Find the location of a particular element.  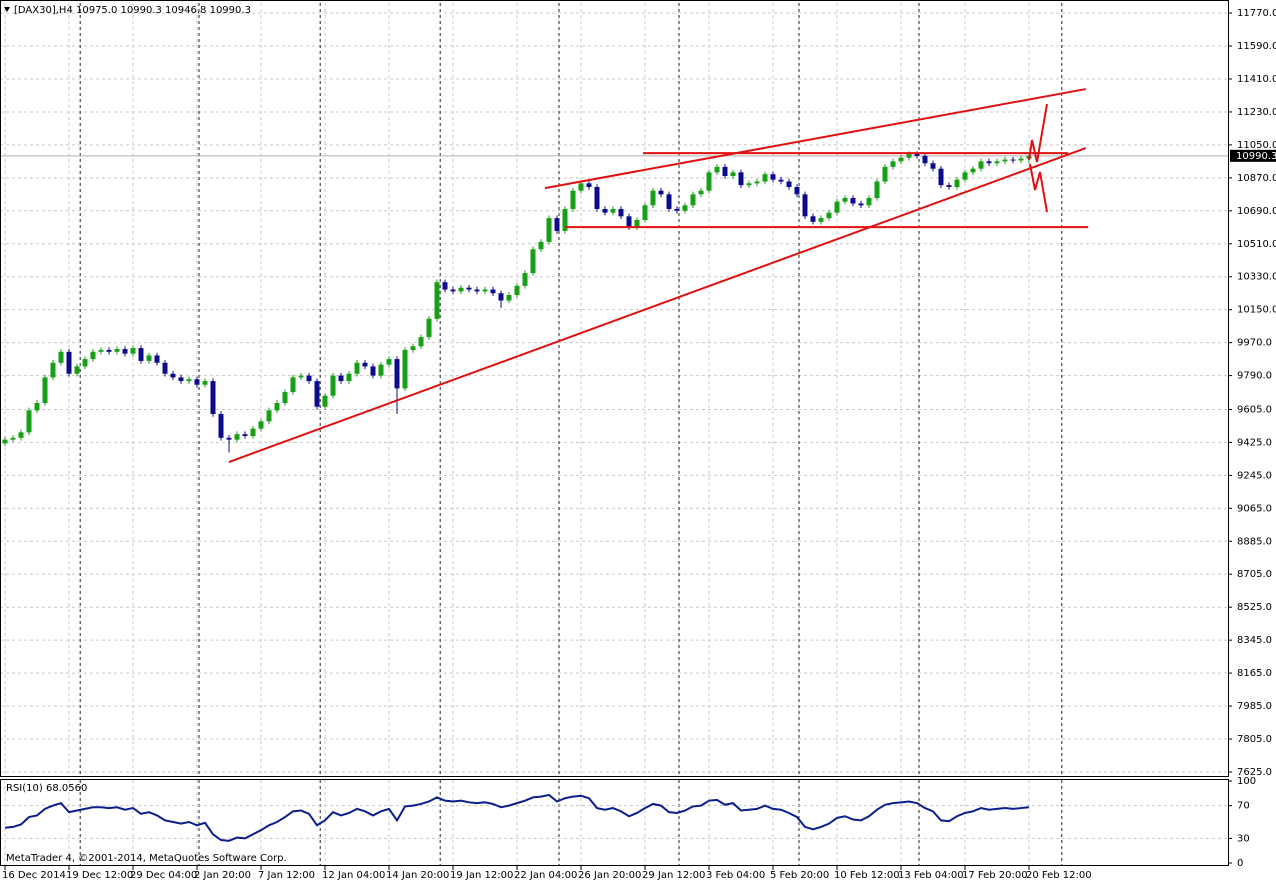

x-tick-label: 16 Dec 2014 is located at coordinates (34, 875).